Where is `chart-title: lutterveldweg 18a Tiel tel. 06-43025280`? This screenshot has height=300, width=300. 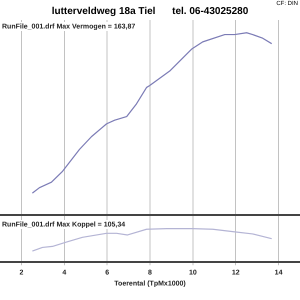 chart-title: lutterveldweg 18a Tiel tel. 06-43025280 is located at coordinates (150, 11).